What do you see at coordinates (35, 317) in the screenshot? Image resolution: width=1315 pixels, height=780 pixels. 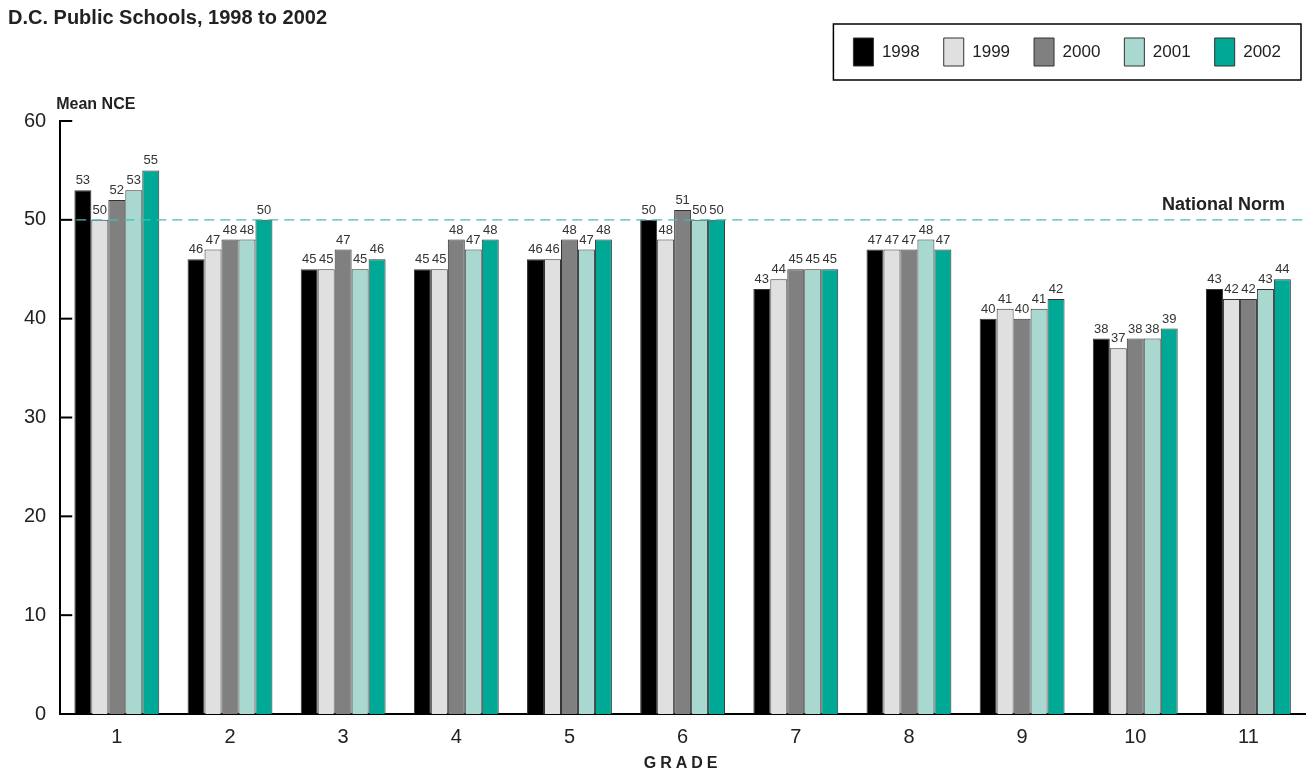 I see `y-tick-label: 40` at bounding box center [35, 317].